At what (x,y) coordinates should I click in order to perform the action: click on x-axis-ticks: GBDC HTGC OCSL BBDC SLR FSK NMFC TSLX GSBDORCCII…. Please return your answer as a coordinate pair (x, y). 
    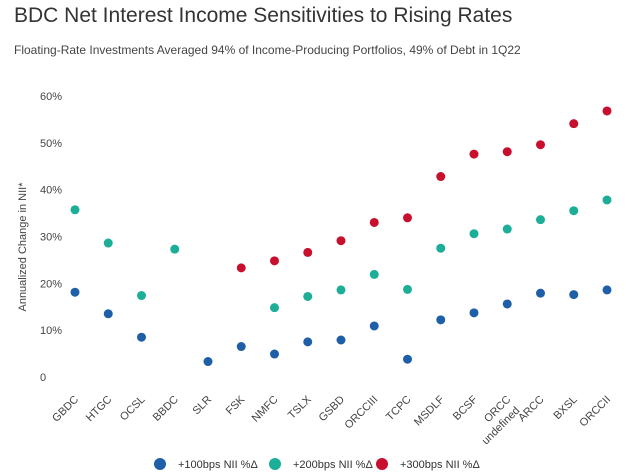
    Looking at the image, I should click on (331, 420).